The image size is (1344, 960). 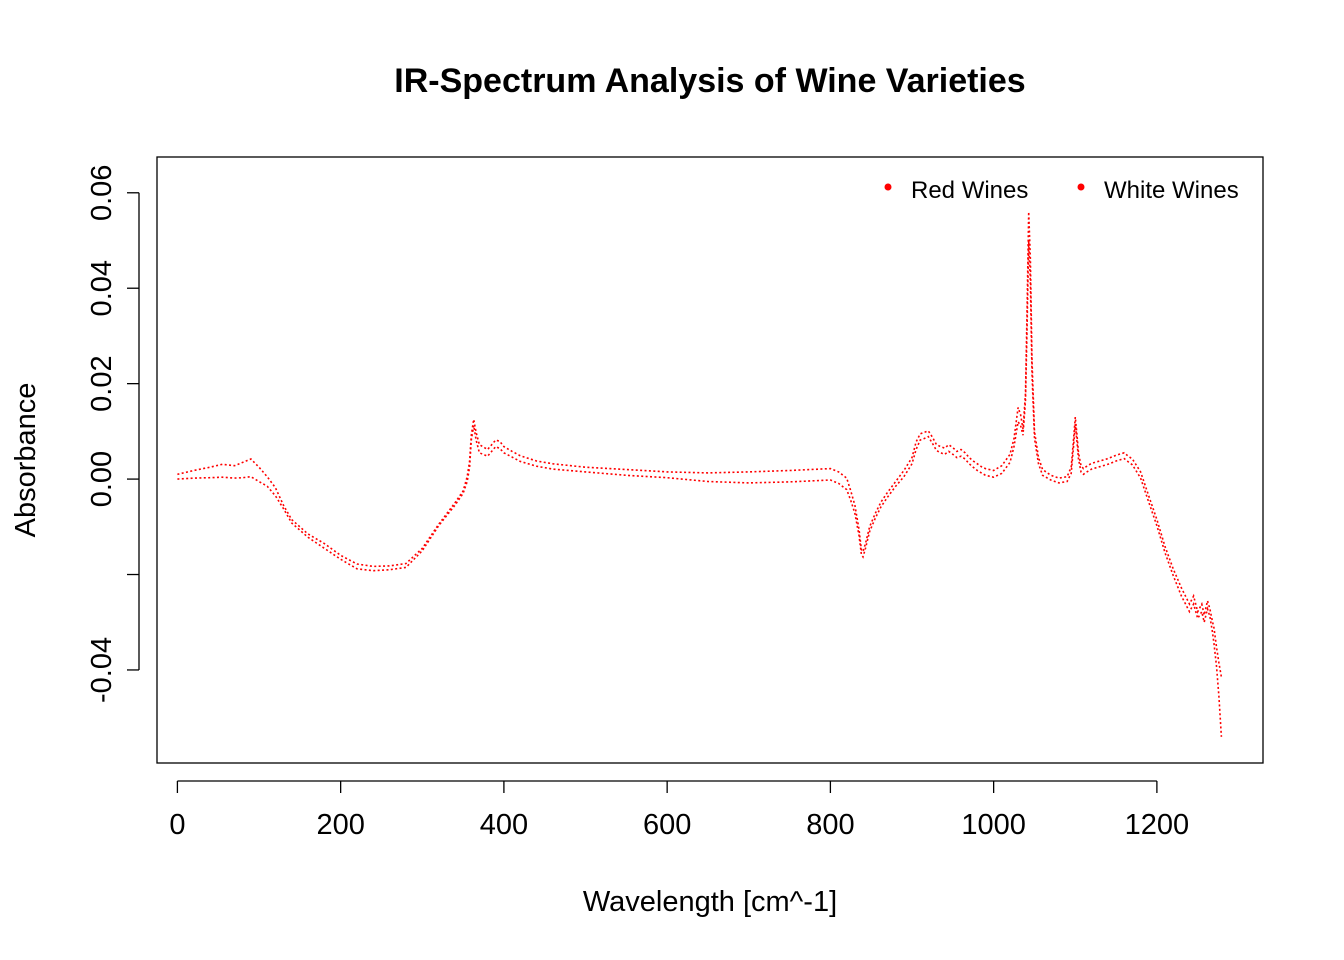 I want to click on x-tick-label: 1000, so click(x=993, y=825).